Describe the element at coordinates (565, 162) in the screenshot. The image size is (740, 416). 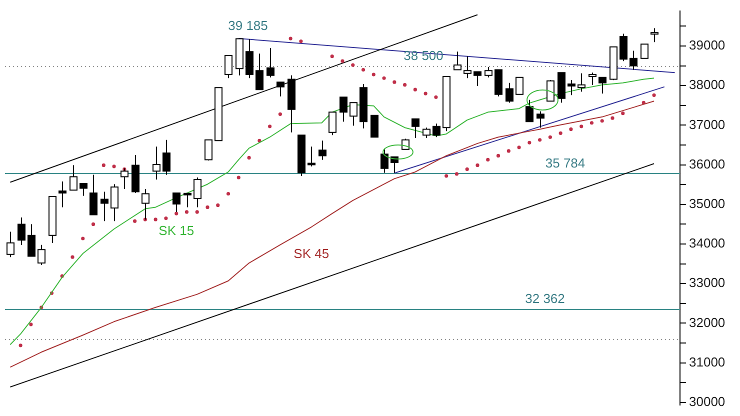
I see `ref-line-label: 35 784` at that location.